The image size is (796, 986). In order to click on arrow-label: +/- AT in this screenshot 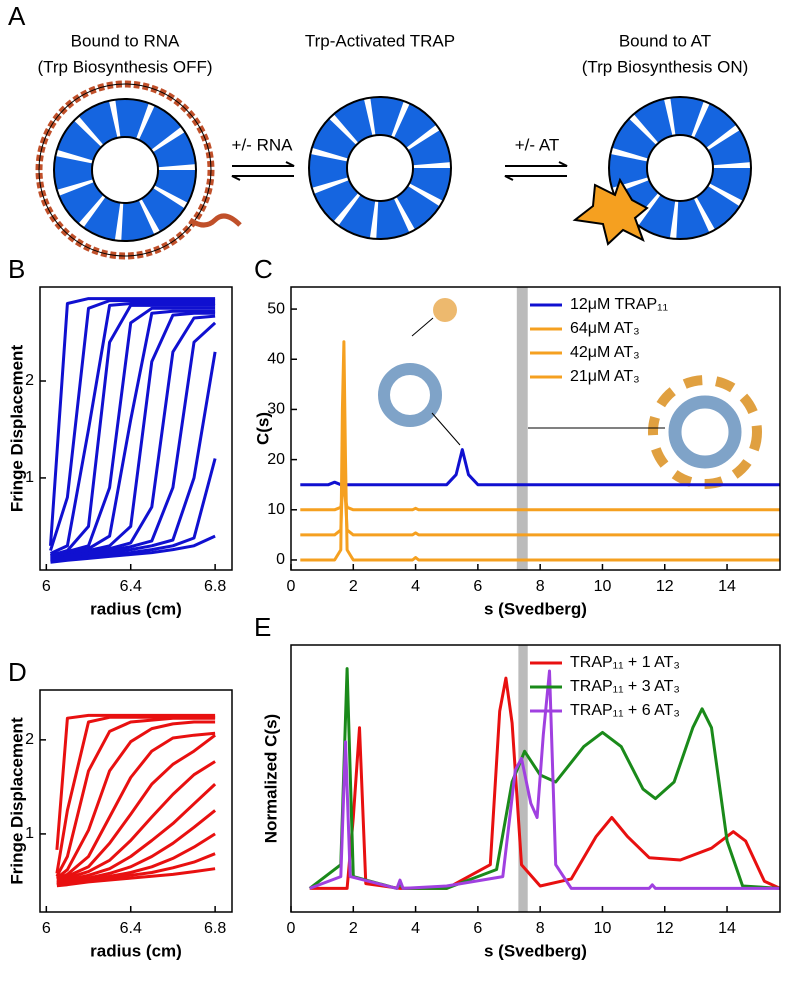, I will do `click(537, 144)`.